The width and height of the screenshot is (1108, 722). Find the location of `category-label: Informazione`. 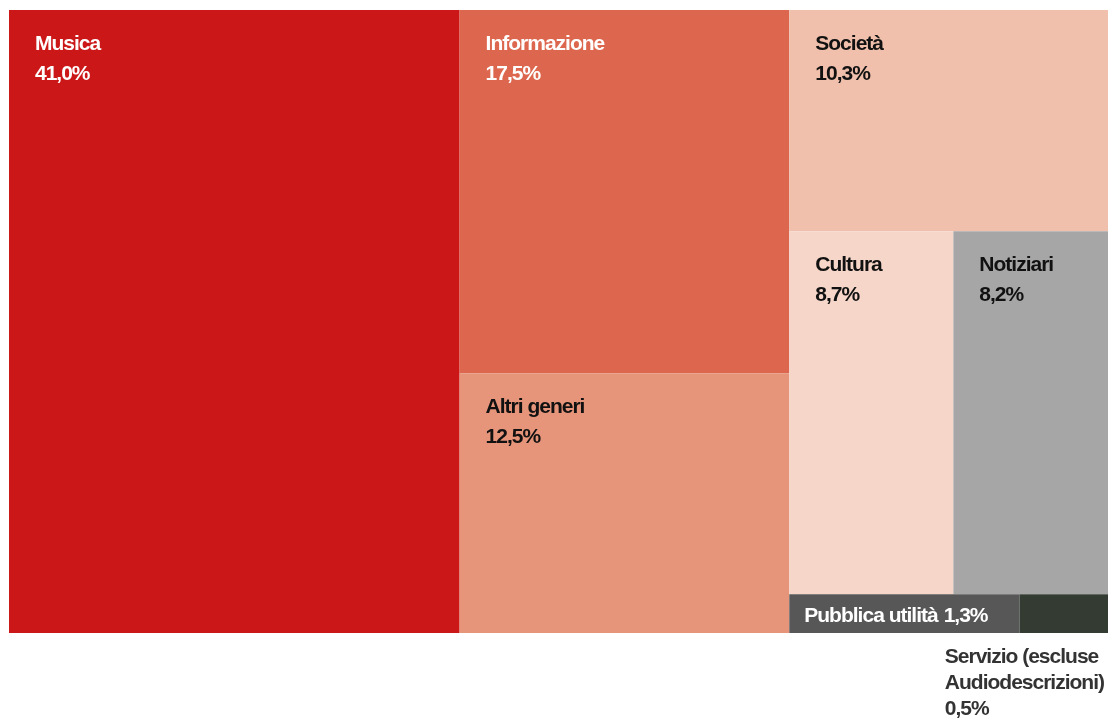

category-label: Informazione is located at coordinates (545, 42).